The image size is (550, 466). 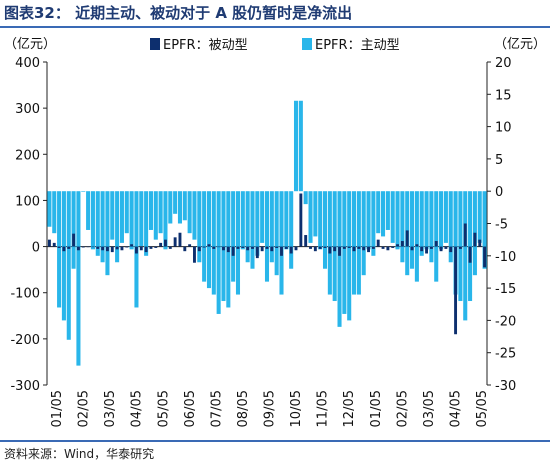 I want to click on right-unit-label: （亿元）, so click(x=520, y=44).